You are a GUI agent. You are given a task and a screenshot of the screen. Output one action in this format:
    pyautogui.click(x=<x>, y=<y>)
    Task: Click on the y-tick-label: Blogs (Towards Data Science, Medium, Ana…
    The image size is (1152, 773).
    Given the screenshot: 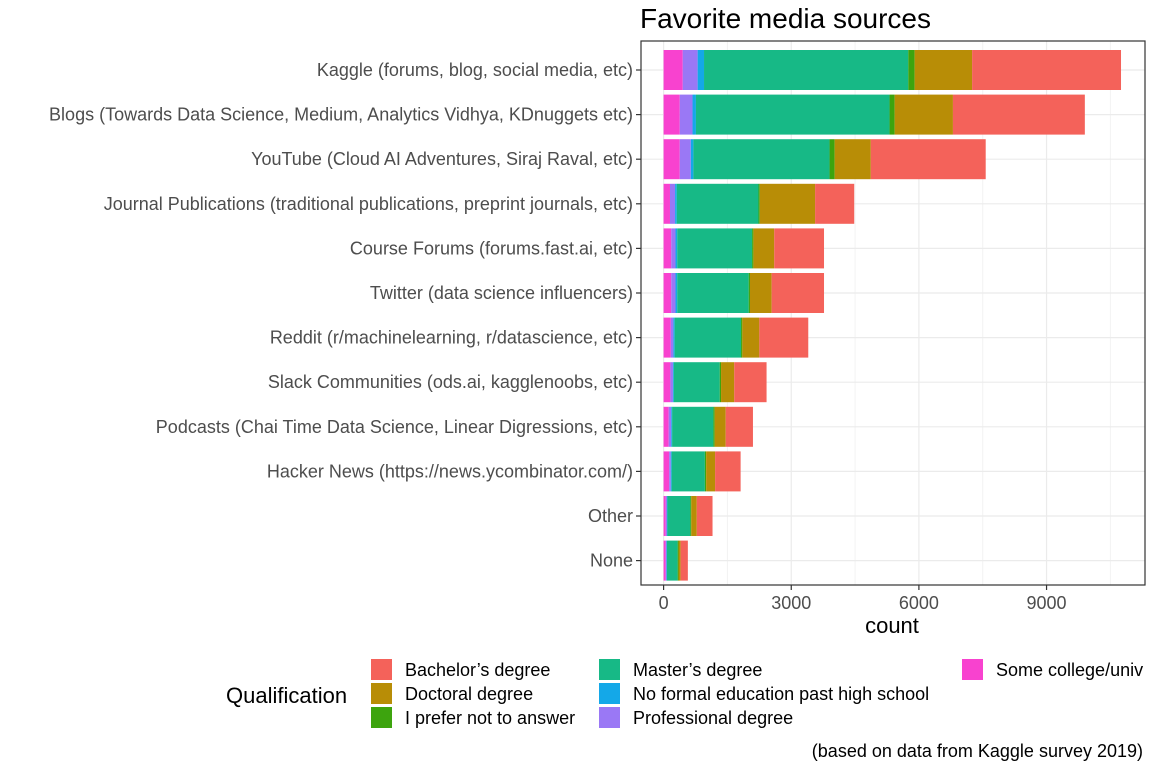 What is the action you would take?
    pyautogui.click(x=341, y=115)
    